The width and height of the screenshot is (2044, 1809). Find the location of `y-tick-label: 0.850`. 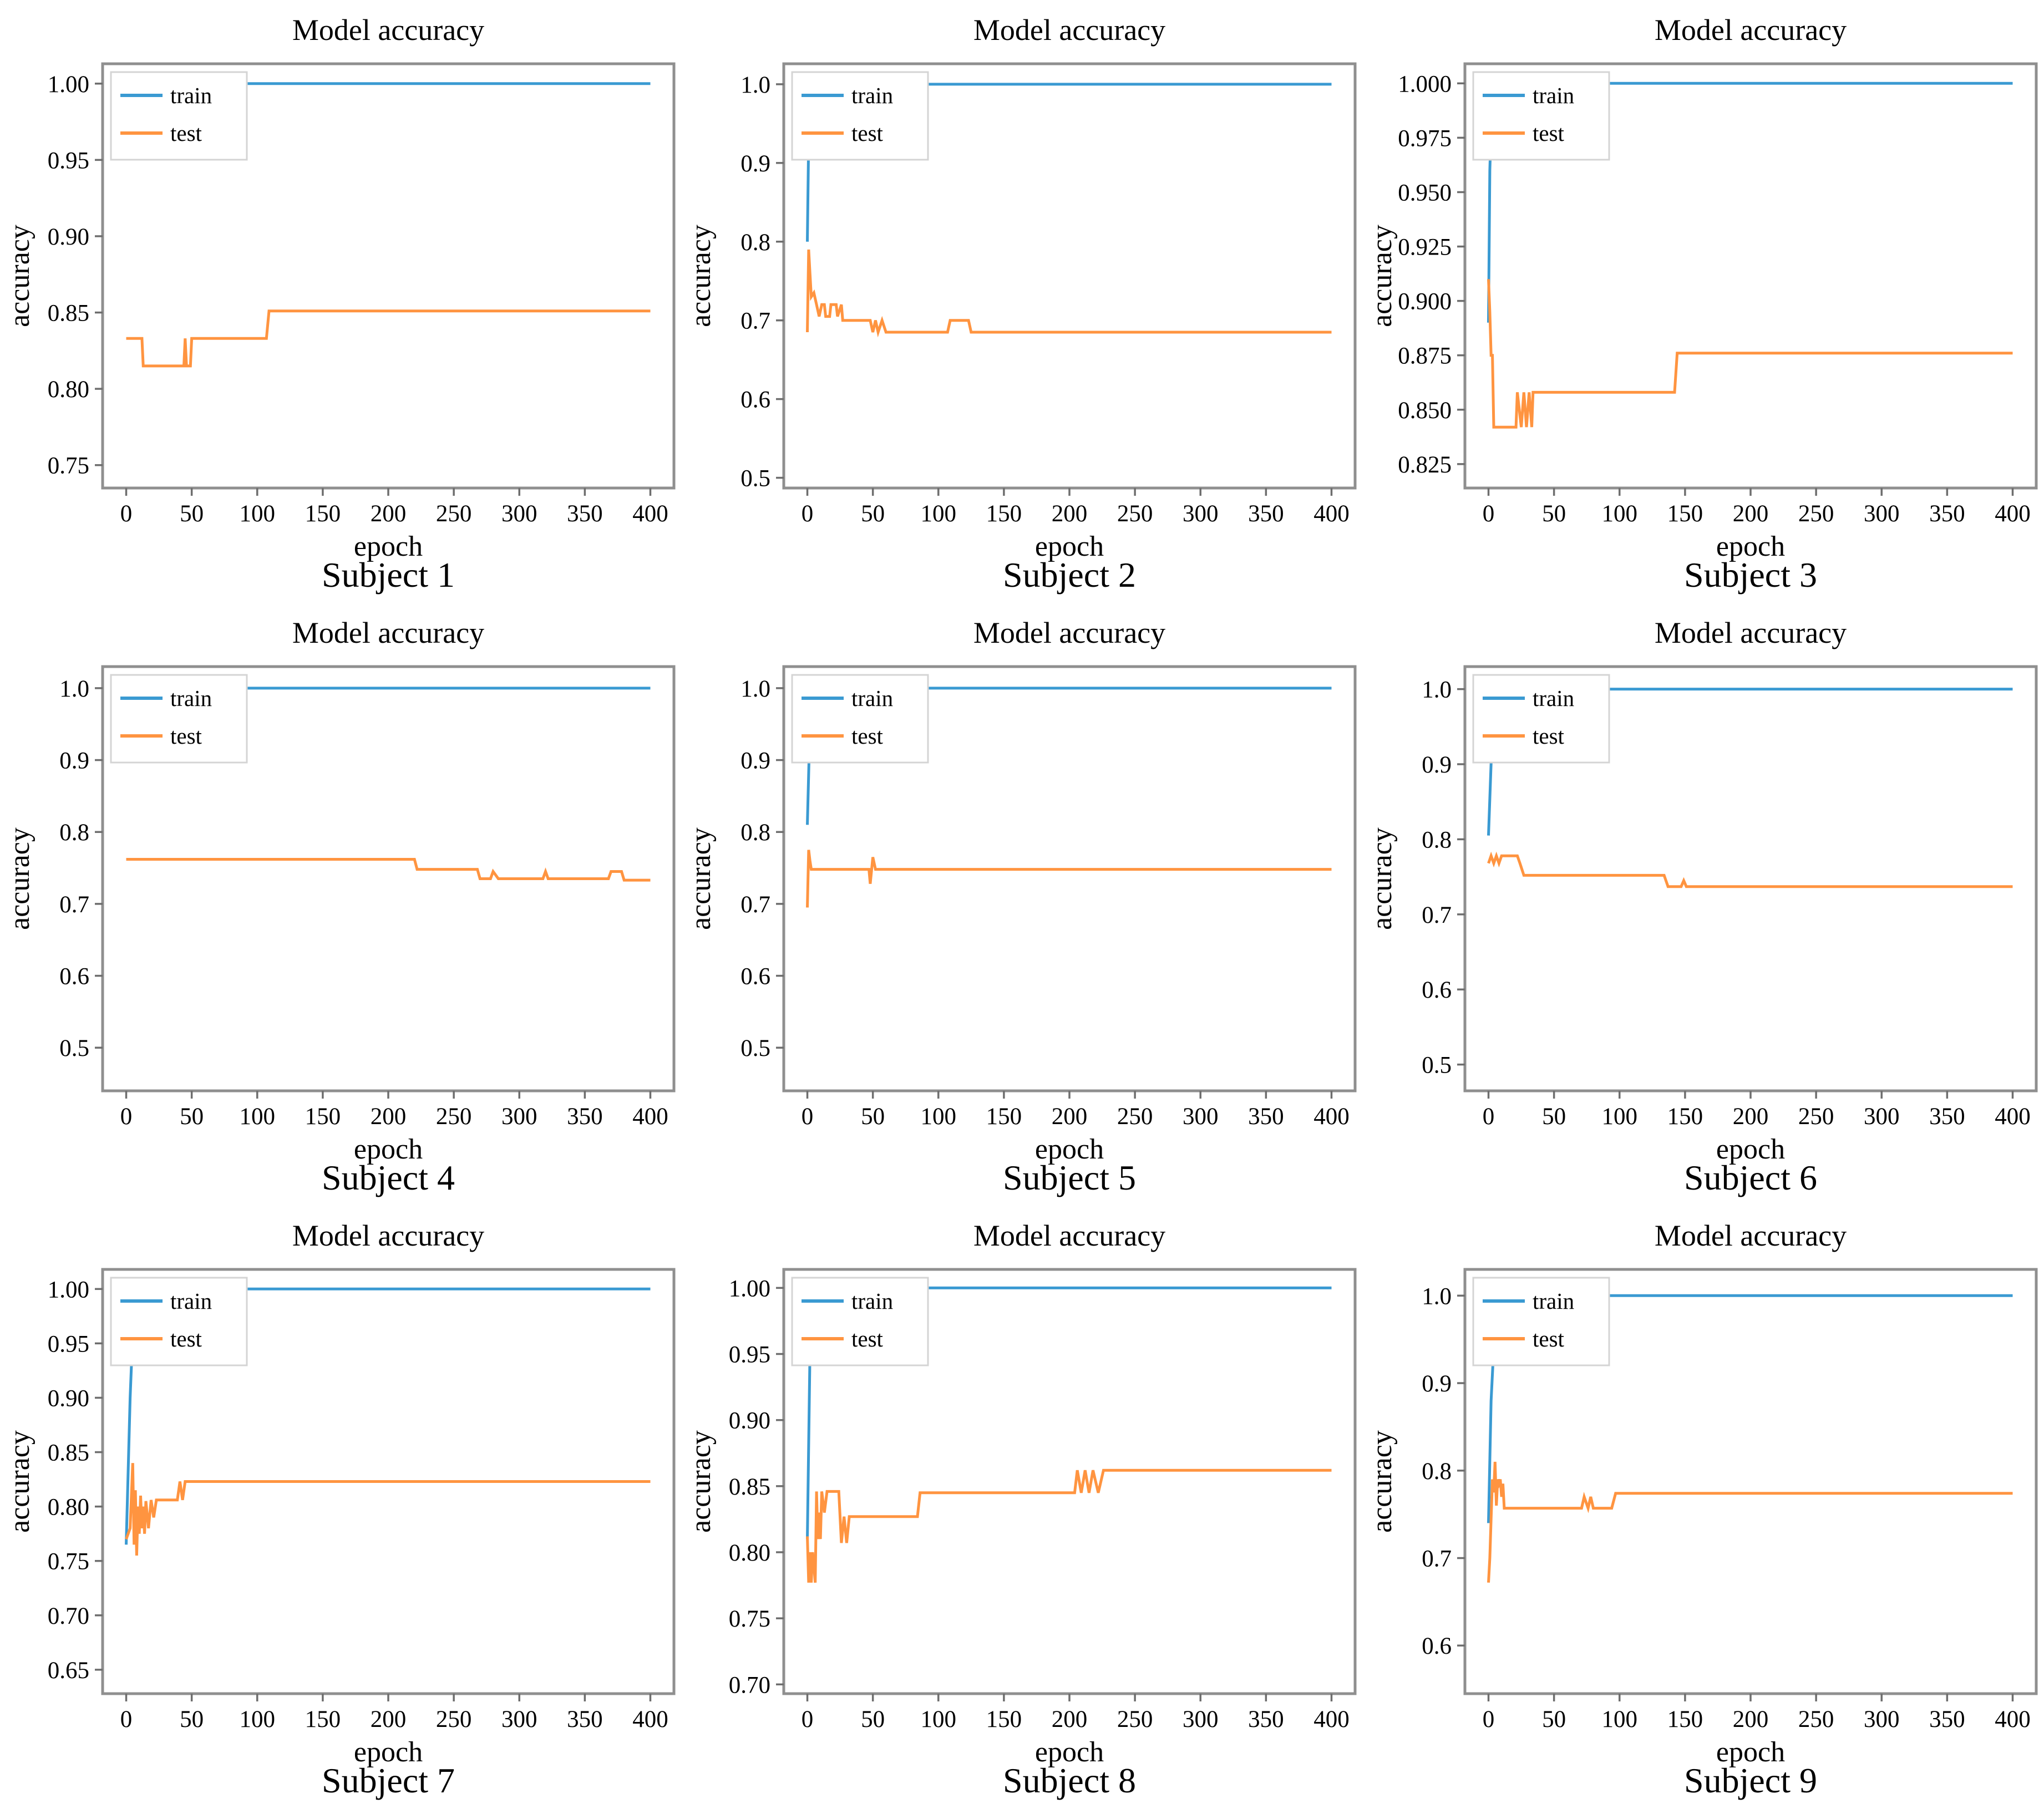

y-tick-label: 0.850 is located at coordinates (1425, 411).